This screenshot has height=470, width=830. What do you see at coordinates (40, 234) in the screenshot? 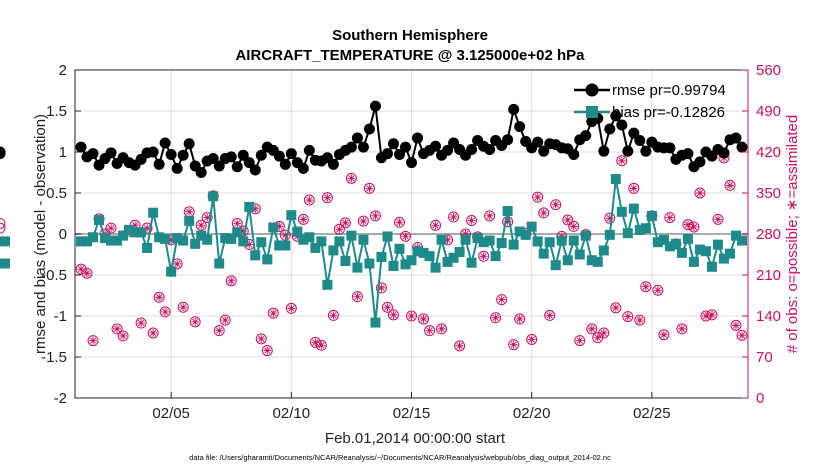
I see `y-axis-label: rmse and bias (model - observation)` at bounding box center [40, 234].